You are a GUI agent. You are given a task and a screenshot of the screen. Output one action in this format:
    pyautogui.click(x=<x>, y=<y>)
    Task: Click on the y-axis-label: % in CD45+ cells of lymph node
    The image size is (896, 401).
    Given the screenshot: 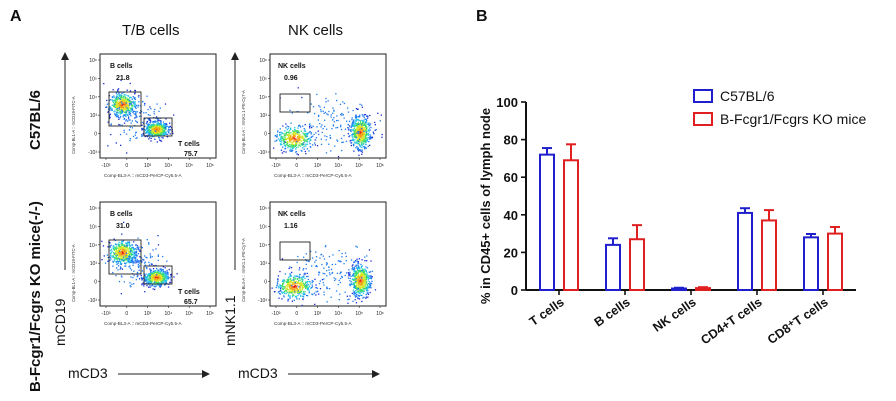 What is the action you would take?
    pyautogui.click(x=485, y=206)
    